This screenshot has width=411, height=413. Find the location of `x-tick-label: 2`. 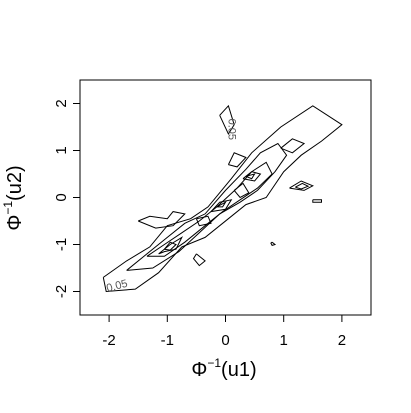

x-tick-label: 2 is located at coordinates (342, 340).